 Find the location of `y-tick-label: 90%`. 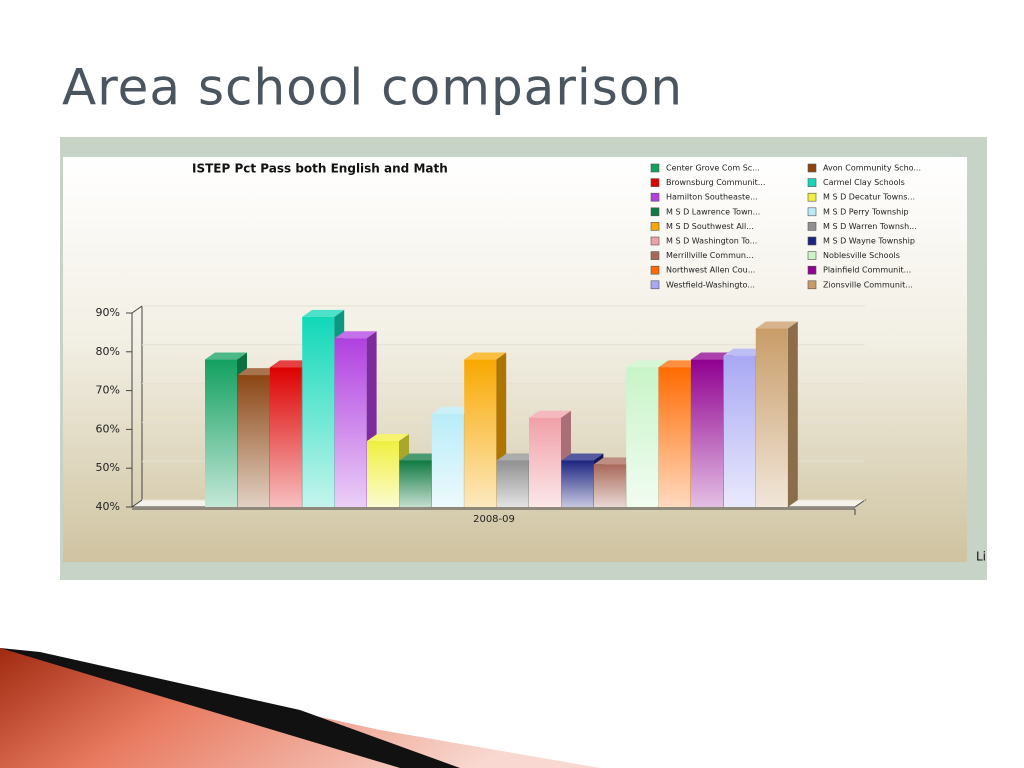

y-tick-label: 90% is located at coordinates (108, 312).